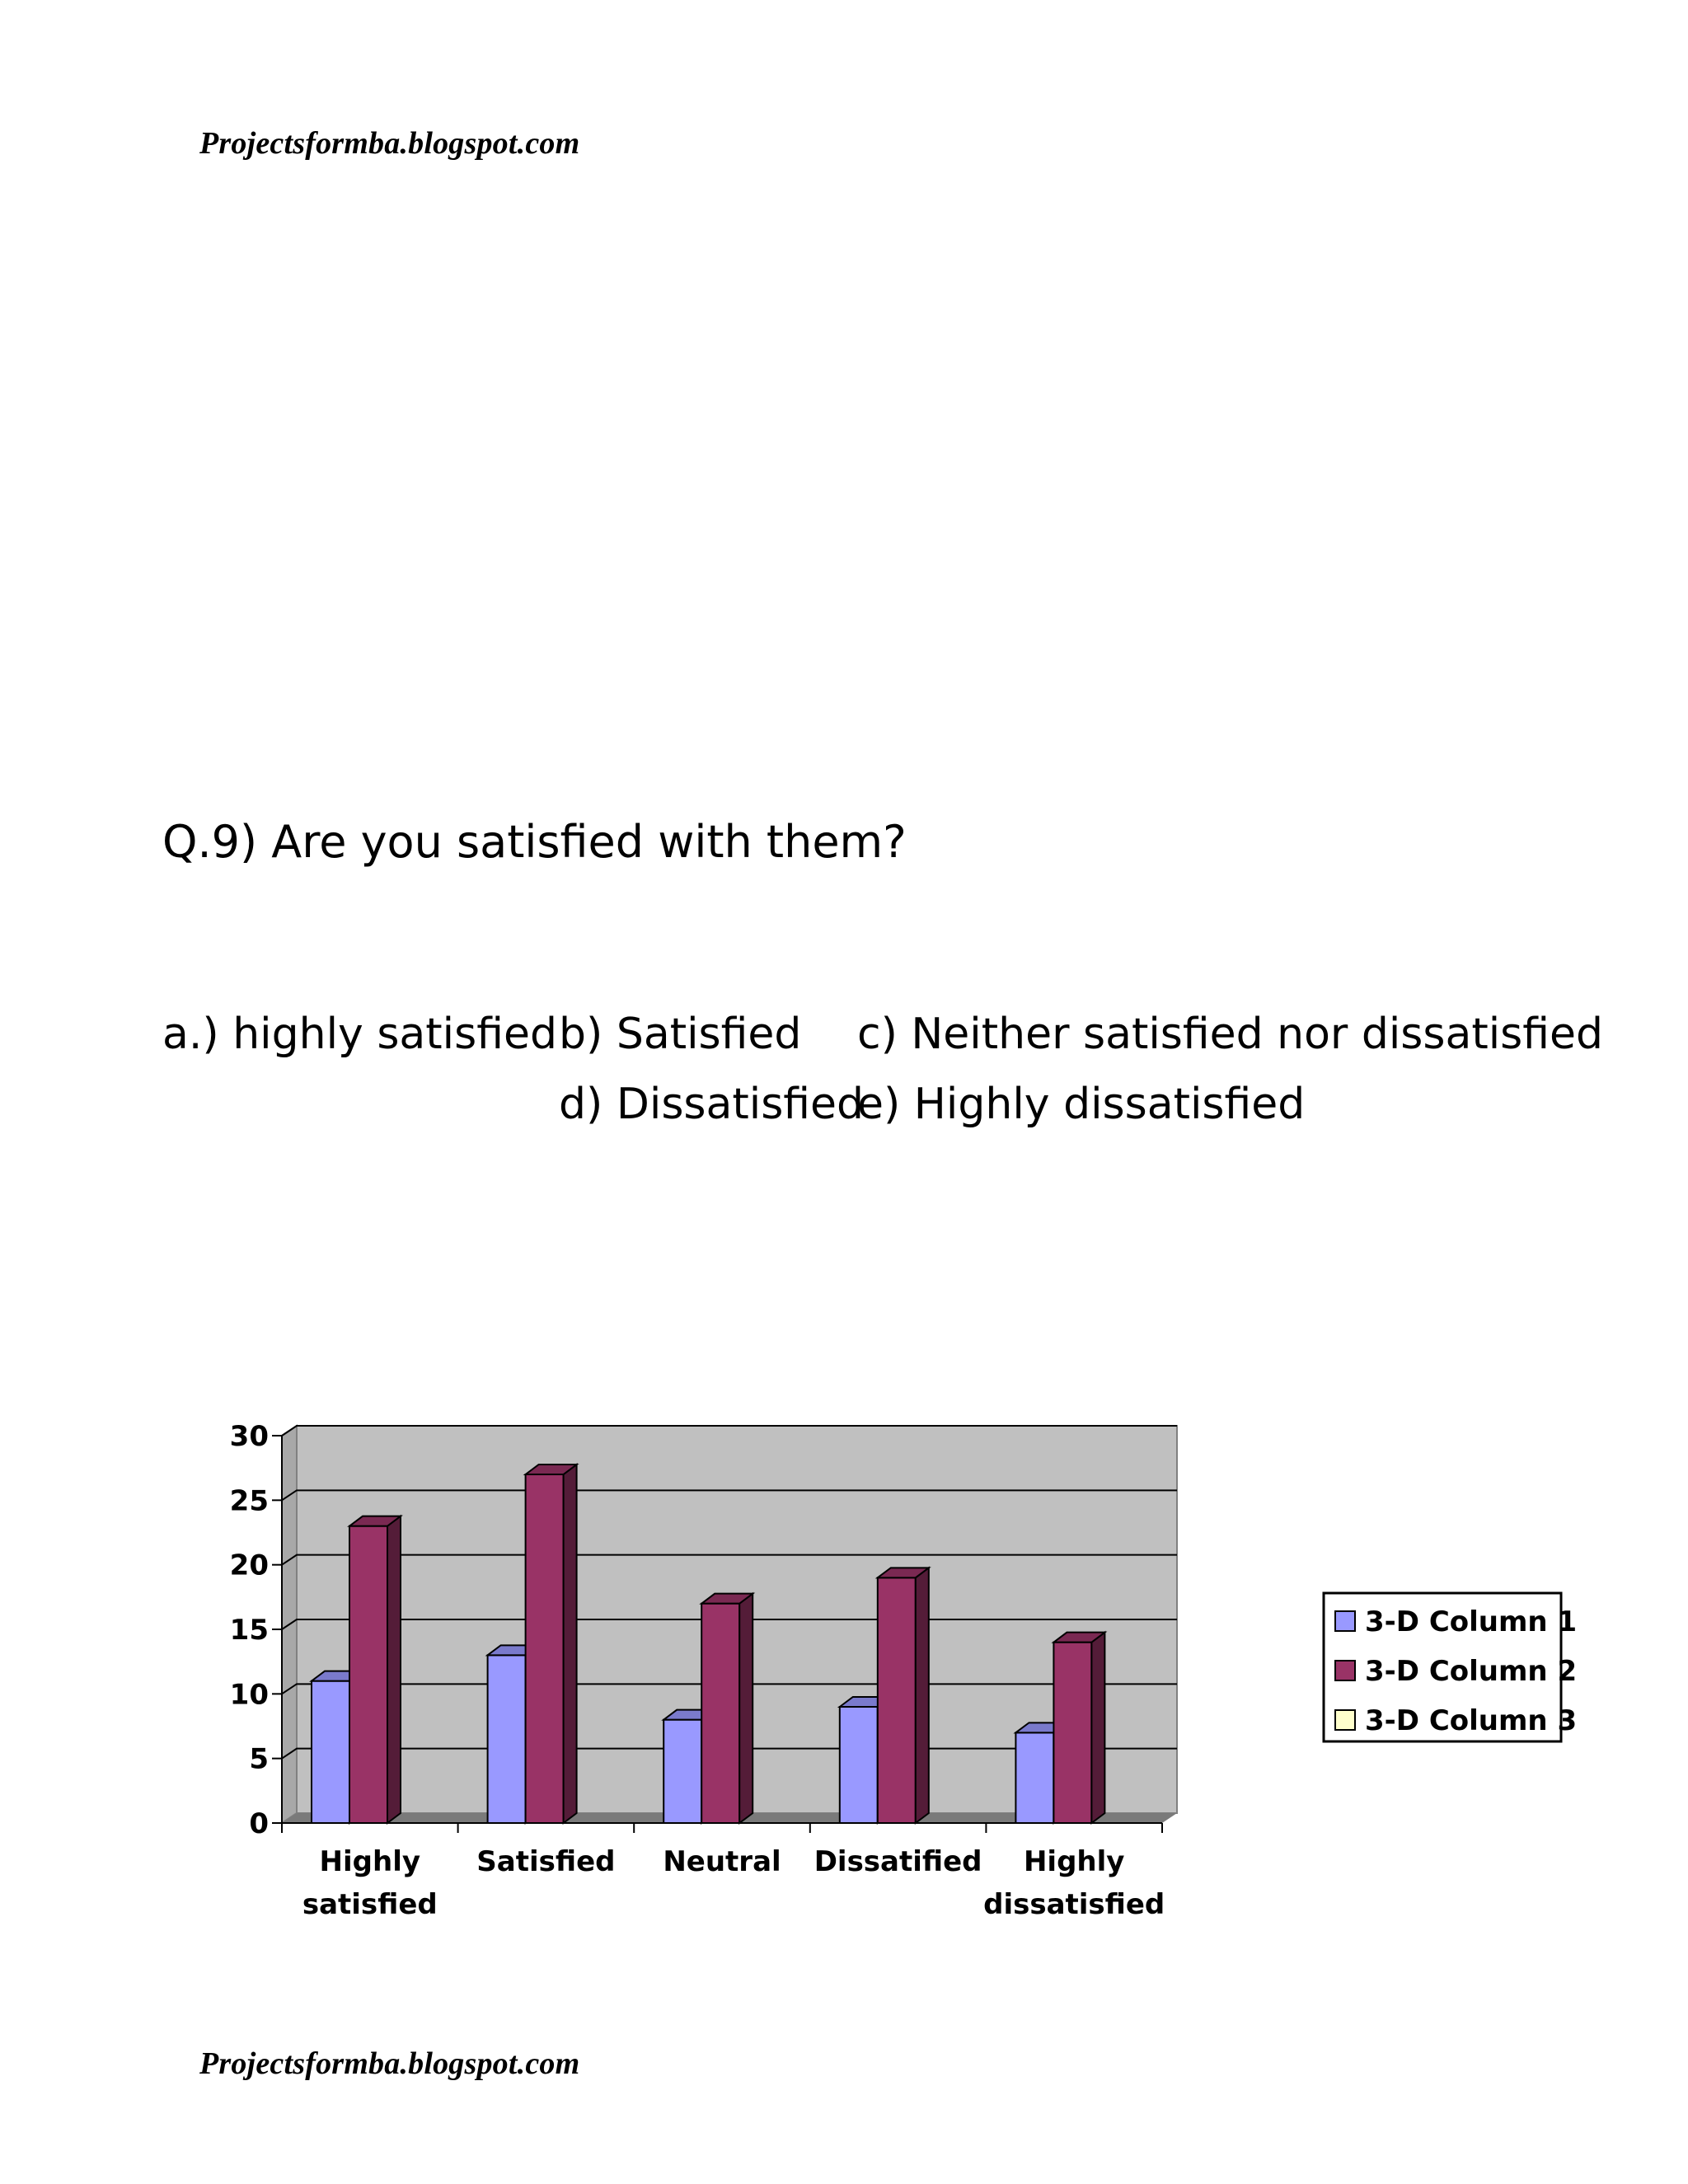 Image resolution: width=1688 pixels, height=2184 pixels. What do you see at coordinates (1471, 1720) in the screenshot?
I see `legend-label: 3-D Column 3` at bounding box center [1471, 1720].